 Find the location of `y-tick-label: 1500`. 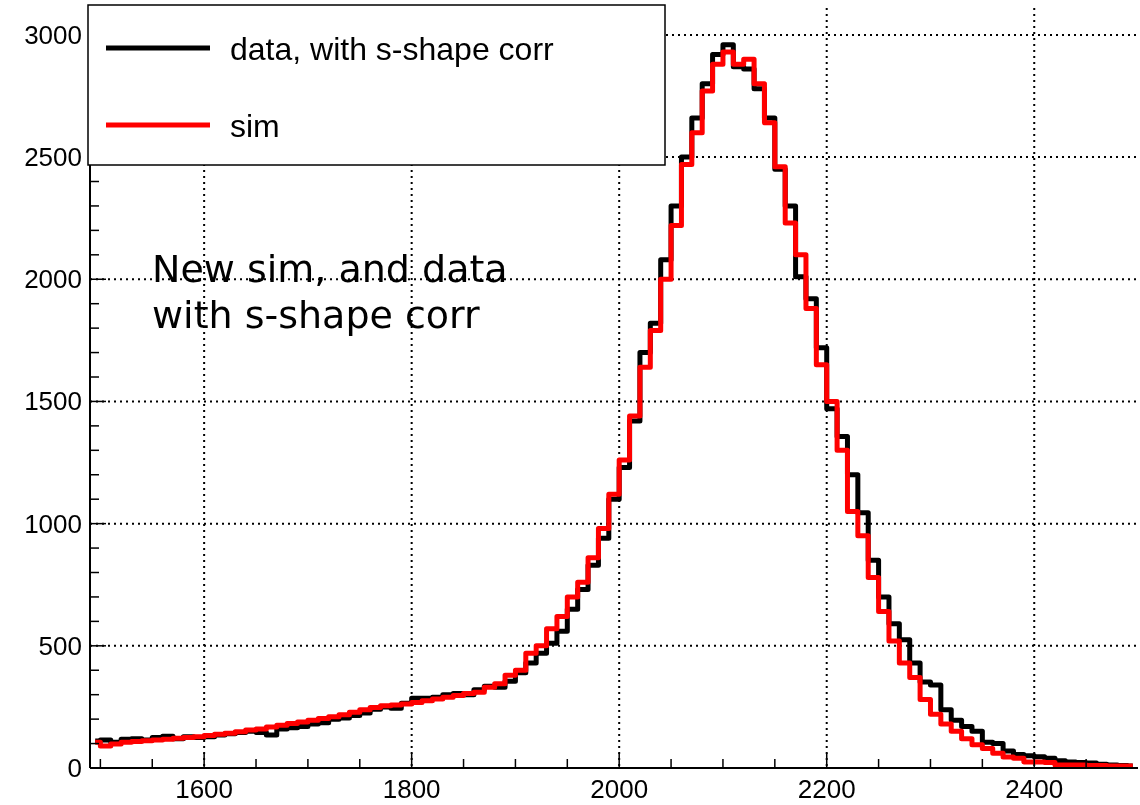

y-tick-label: 1500 is located at coordinates (53, 401).